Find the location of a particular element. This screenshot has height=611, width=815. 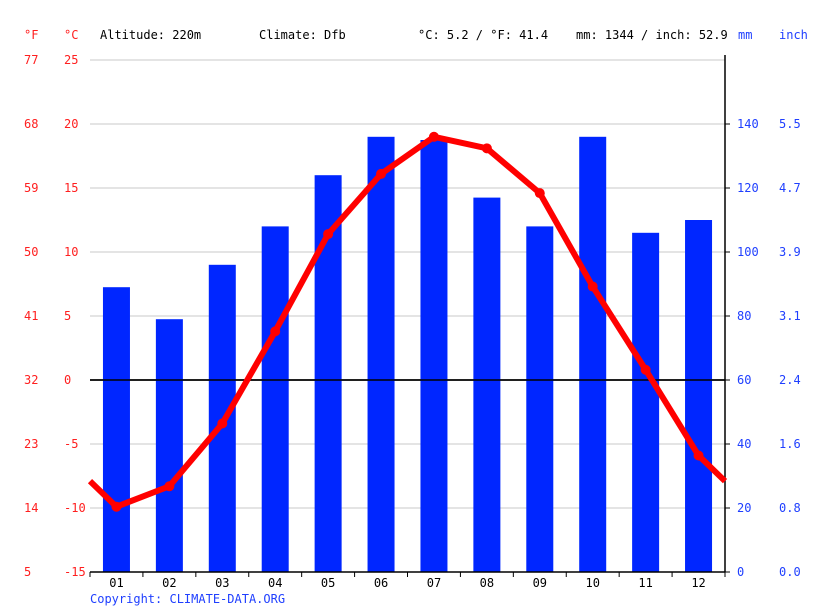

fahrenheit-tick-label: 5 is located at coordinates (27, 572).